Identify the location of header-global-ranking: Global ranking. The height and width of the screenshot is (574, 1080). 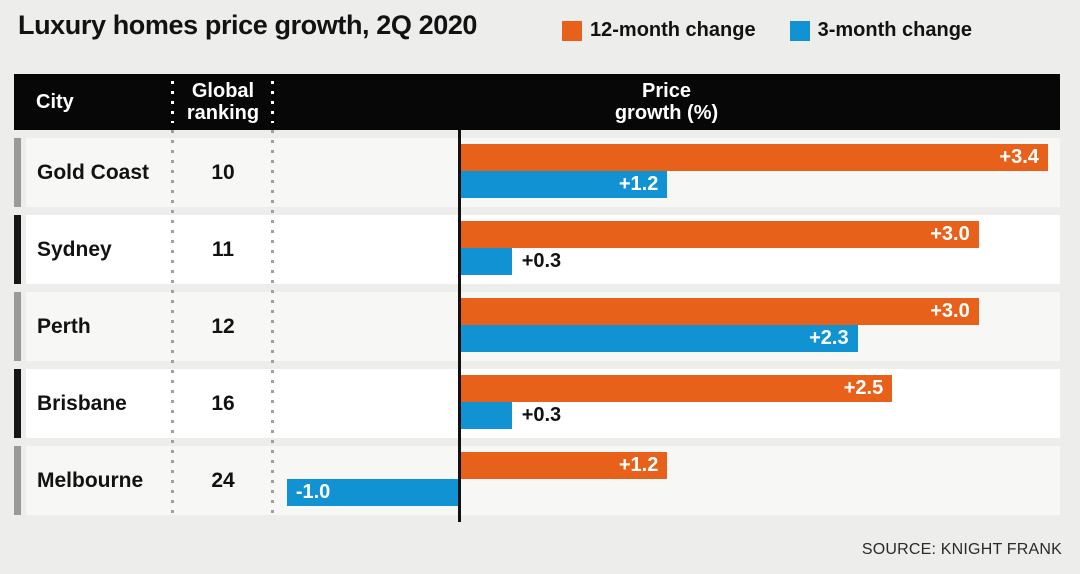
(223, 102).